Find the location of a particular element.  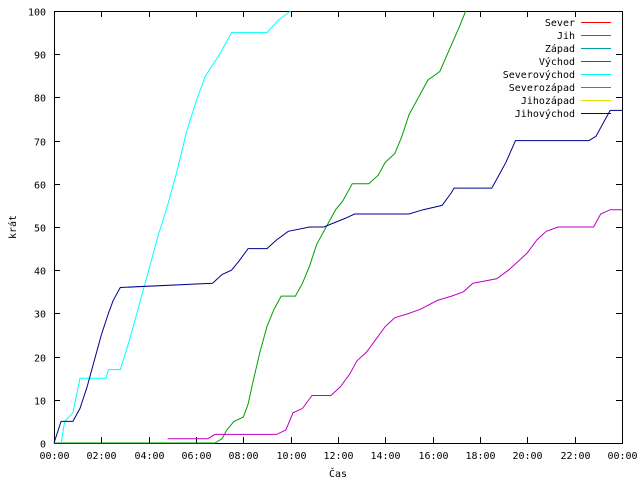

x-tick-label: 08:00 is located at coordinates (243, 456).